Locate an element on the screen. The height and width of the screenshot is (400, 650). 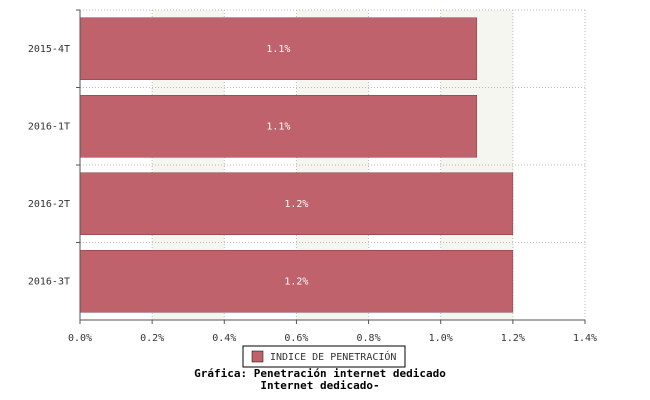
x-tick-label: 1.4% is located at coordinates (585, 338).